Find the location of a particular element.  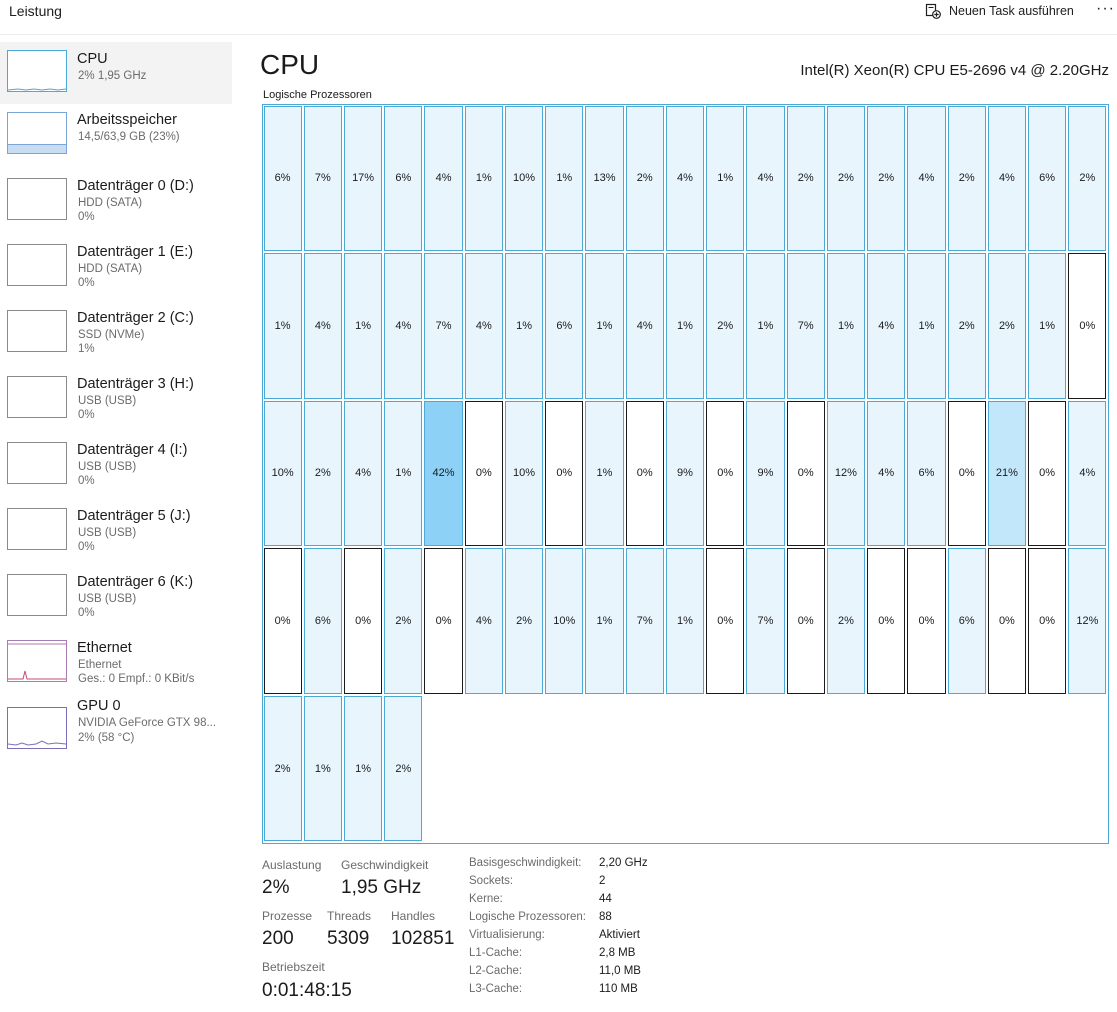

sidebar-item-title: Datenträger 5 (J:) is located at coordinates (134, 516).